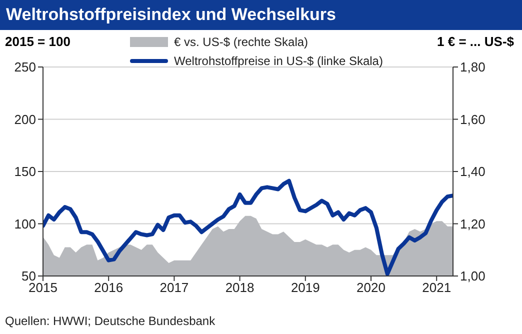 Image resolution: width=522 pixels, height=334 pixels. Describe the element at coordinates (475, 41) in the screenshot. I see `y2-axis-title: 1 € = ... US-$` at that location.